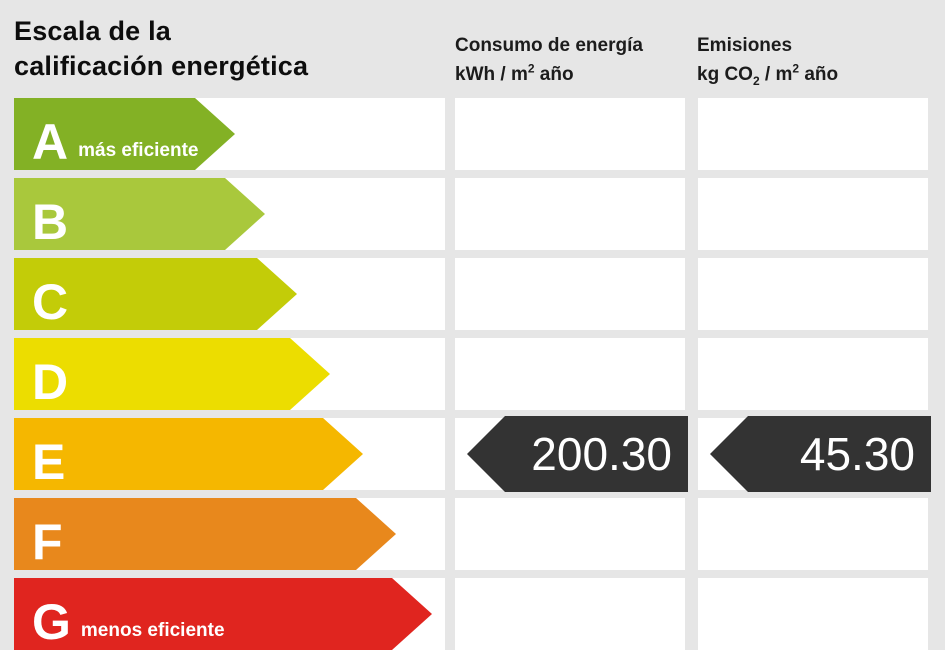  I want to click on rating-row-c: C, so click(472, 294).